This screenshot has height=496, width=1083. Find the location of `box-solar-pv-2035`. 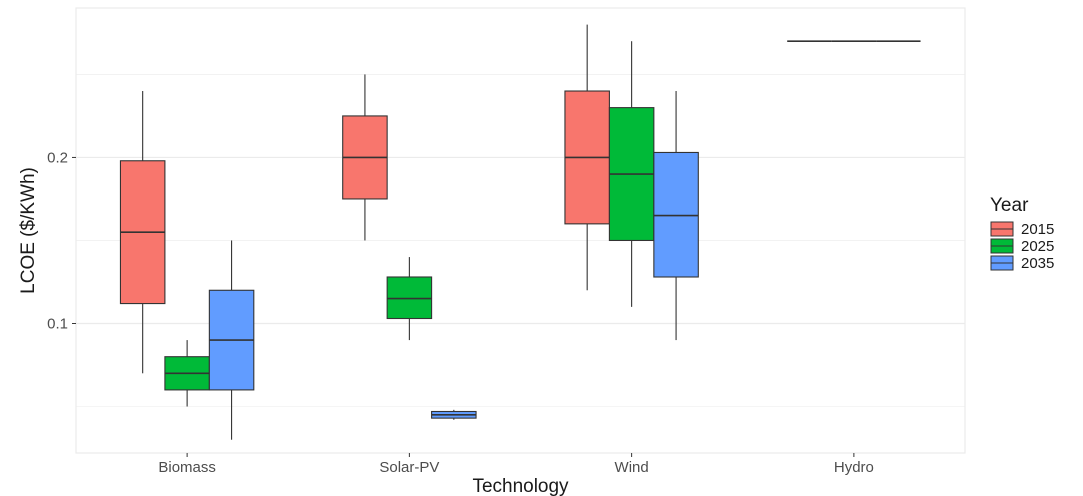

box-solar-pv-2035 is located at coordinates (454, 414).